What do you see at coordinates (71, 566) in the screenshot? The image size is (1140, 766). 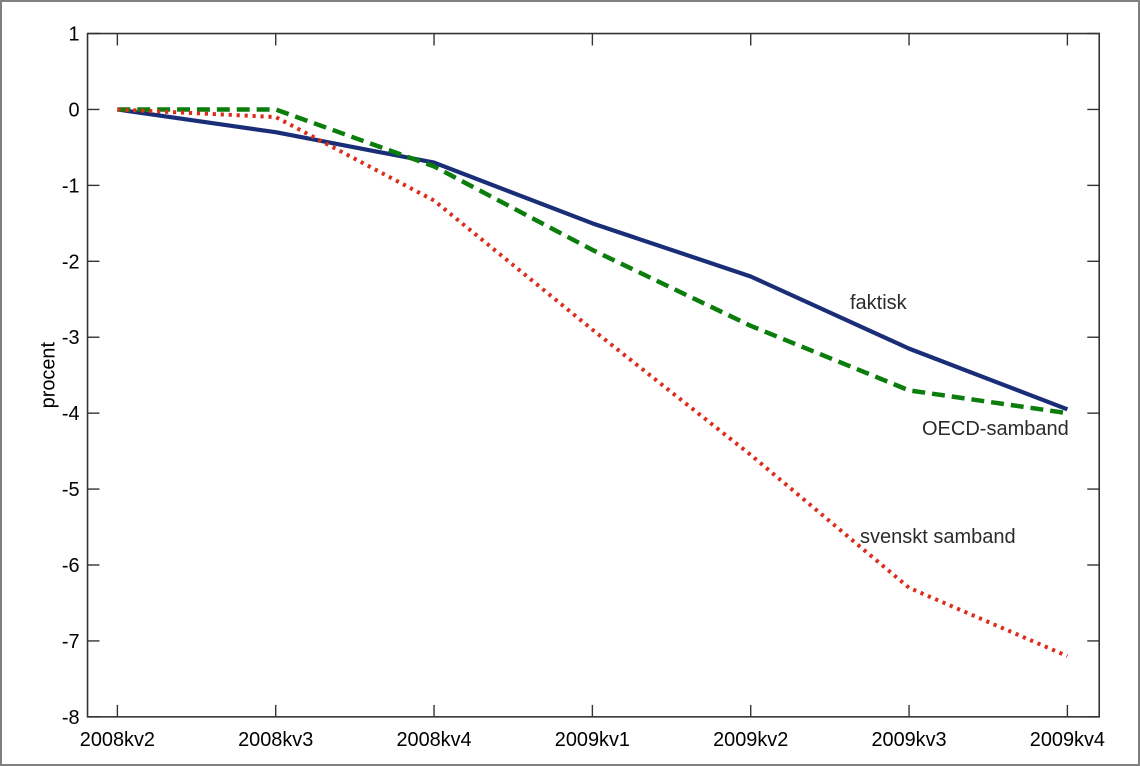 I see `y-tick-label: -6` at bounding box center [71, 566].